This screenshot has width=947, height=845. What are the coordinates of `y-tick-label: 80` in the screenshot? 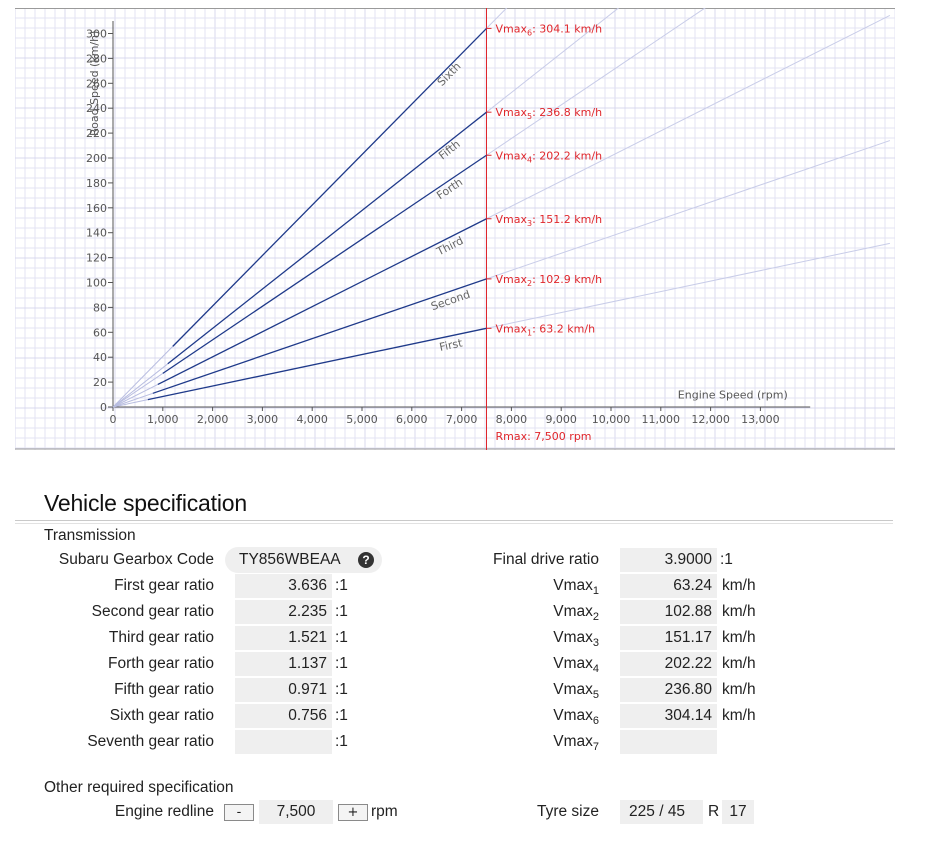 It's located at (100, 307).